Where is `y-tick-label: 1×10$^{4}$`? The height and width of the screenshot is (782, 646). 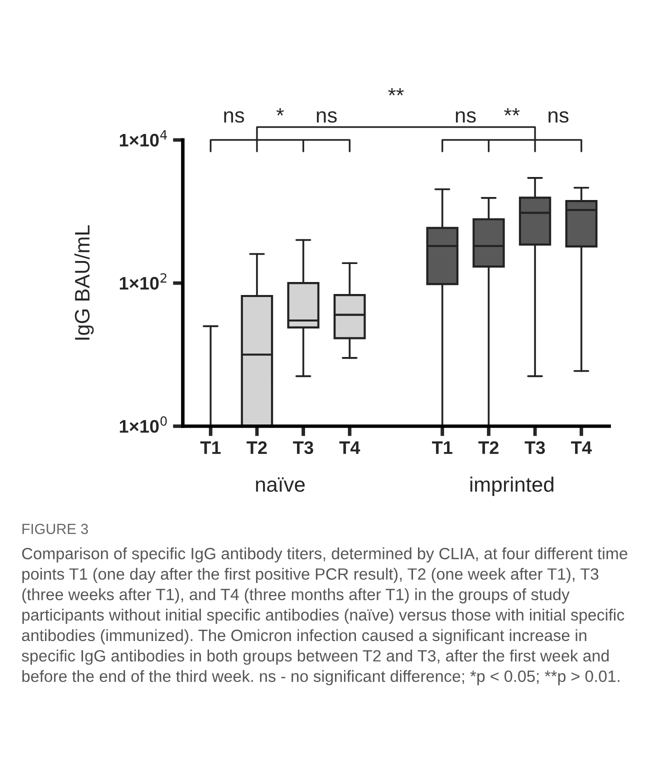 y-tick-label: 1×10$^{4}$ is located at coordinates (143, 138).